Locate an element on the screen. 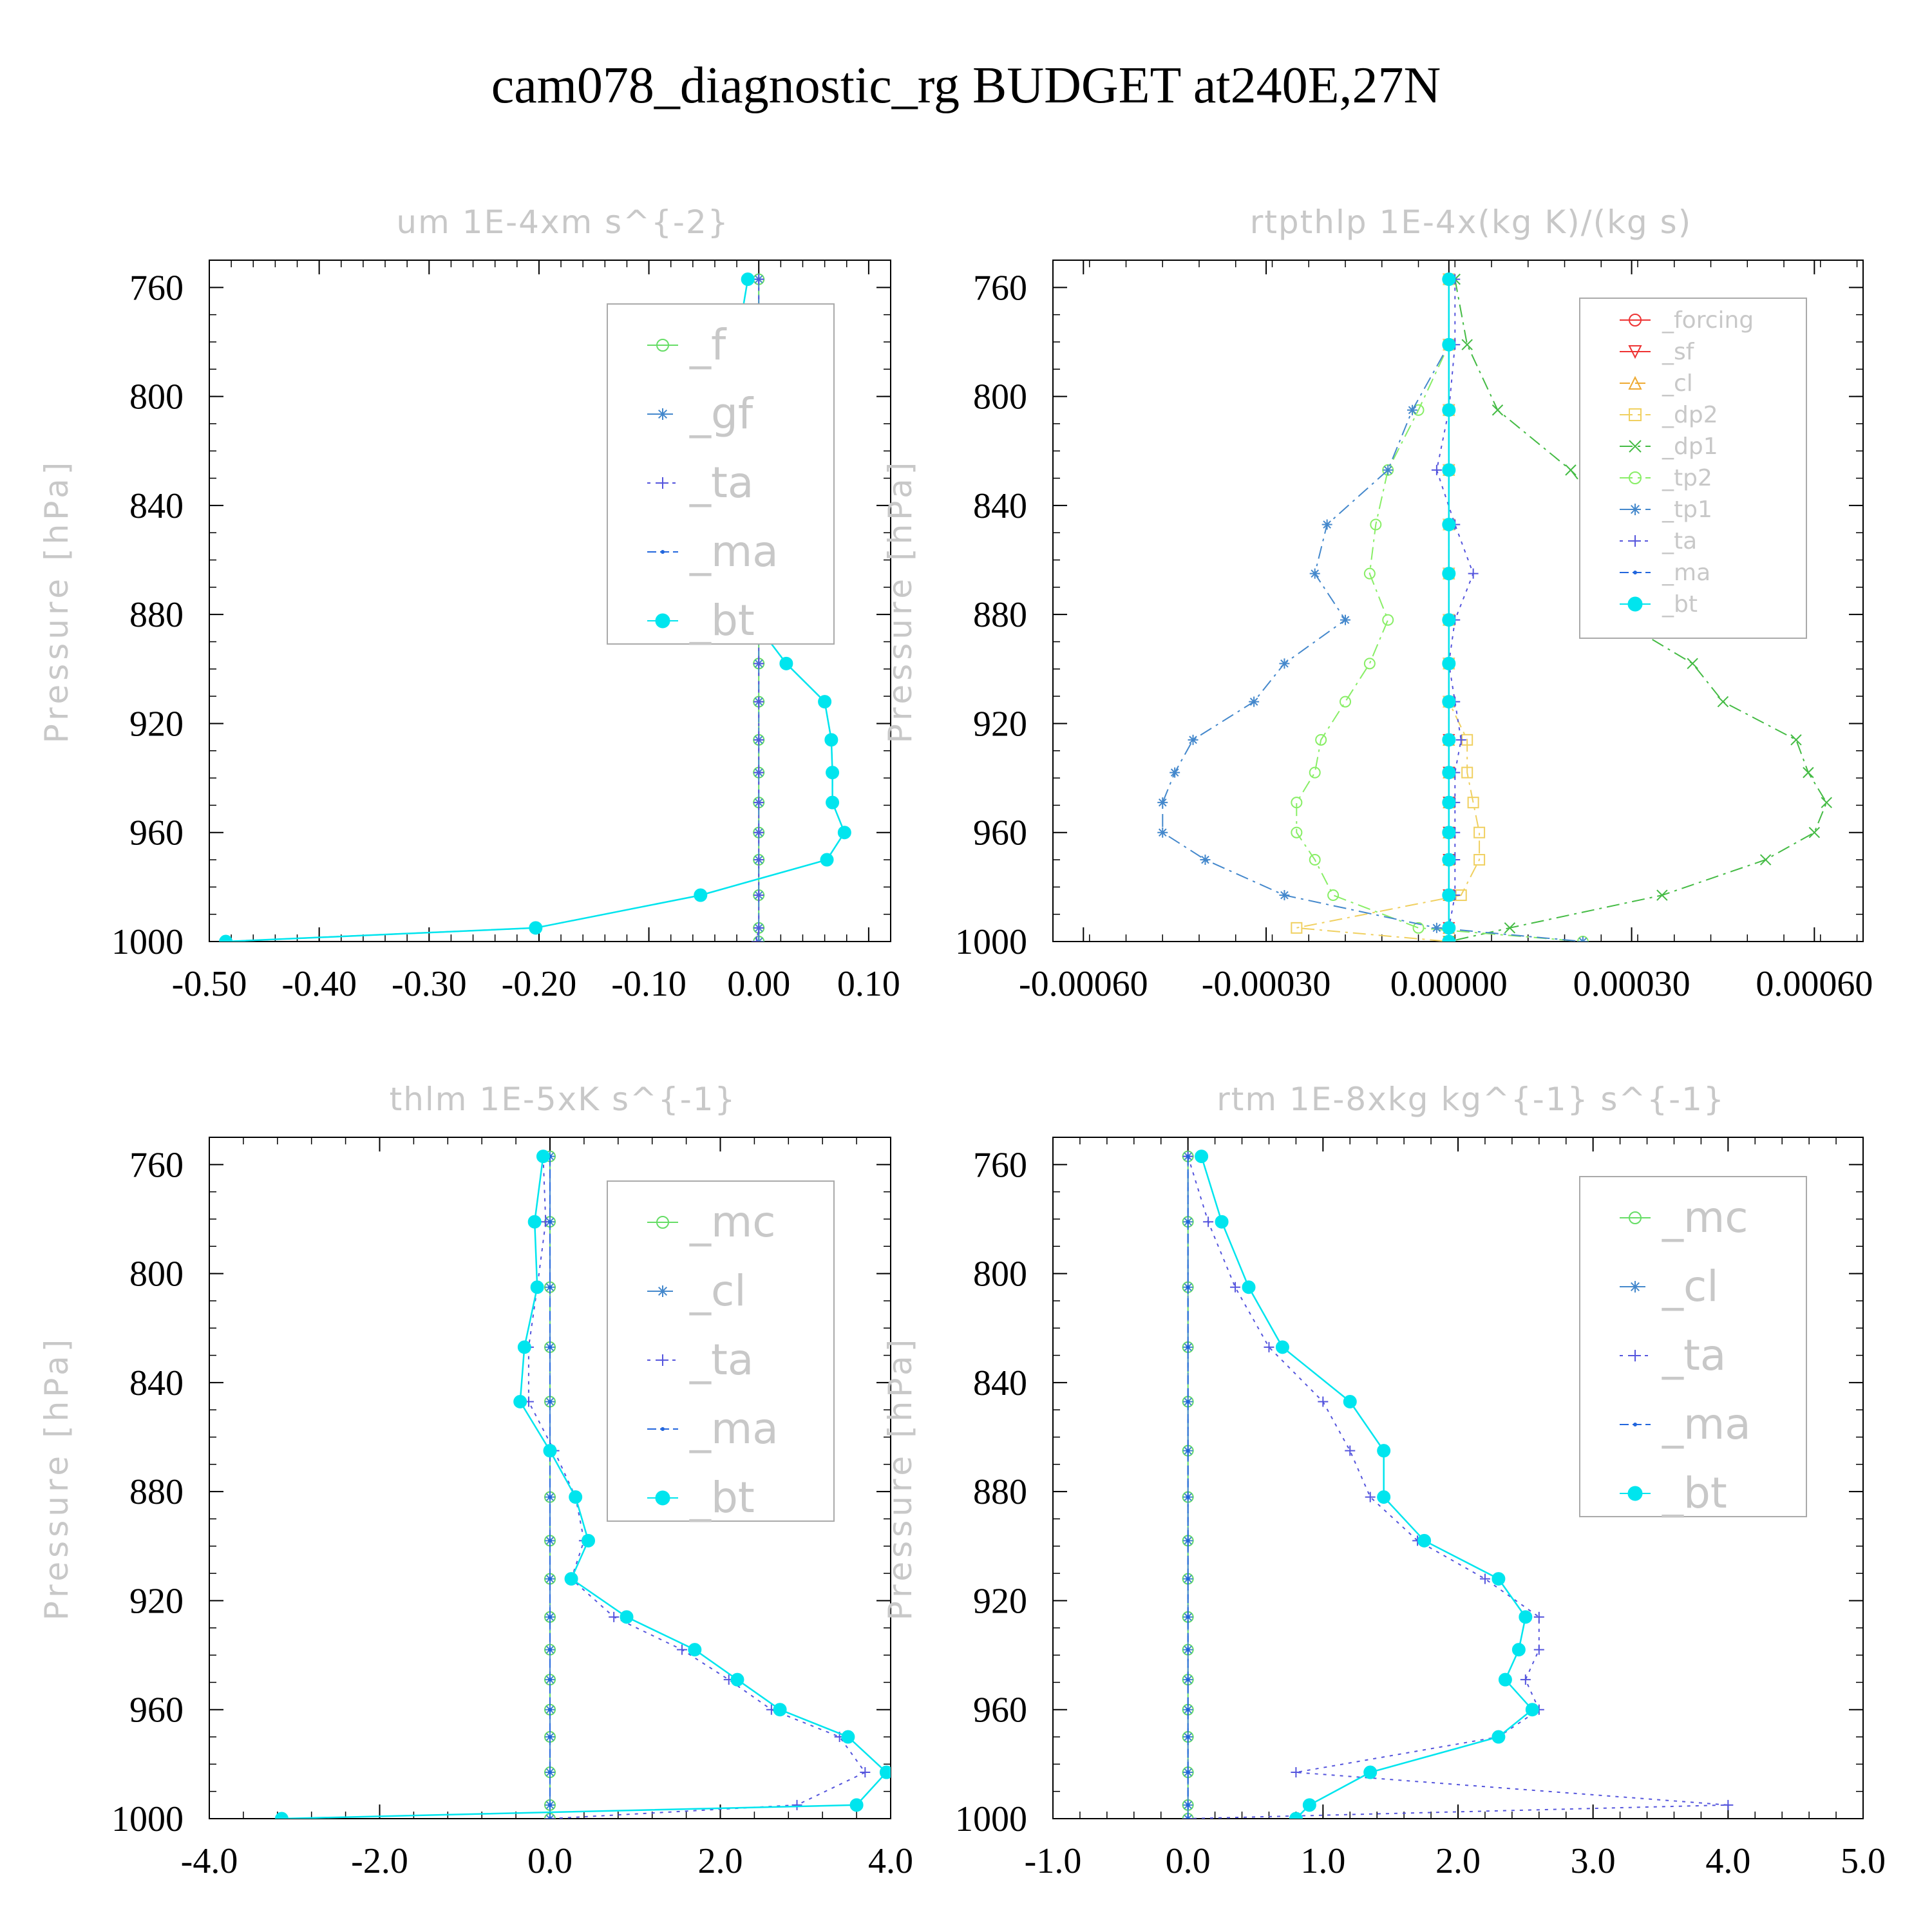 The width and height of the screenshot is (1932, 1932). legend-label: _f is located at coordinates (708, 345).